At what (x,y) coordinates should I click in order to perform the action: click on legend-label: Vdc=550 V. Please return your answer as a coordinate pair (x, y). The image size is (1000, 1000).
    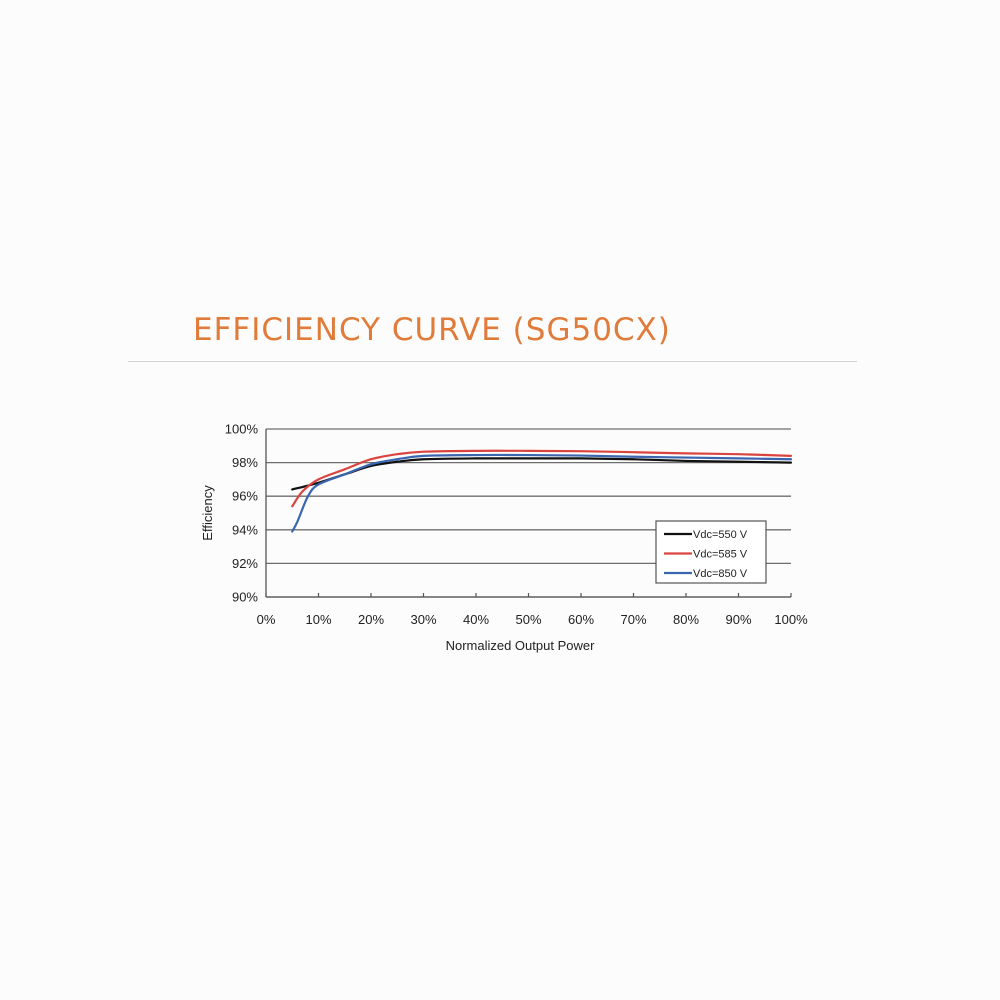
    Looking at the image, I should click on (720, 535).